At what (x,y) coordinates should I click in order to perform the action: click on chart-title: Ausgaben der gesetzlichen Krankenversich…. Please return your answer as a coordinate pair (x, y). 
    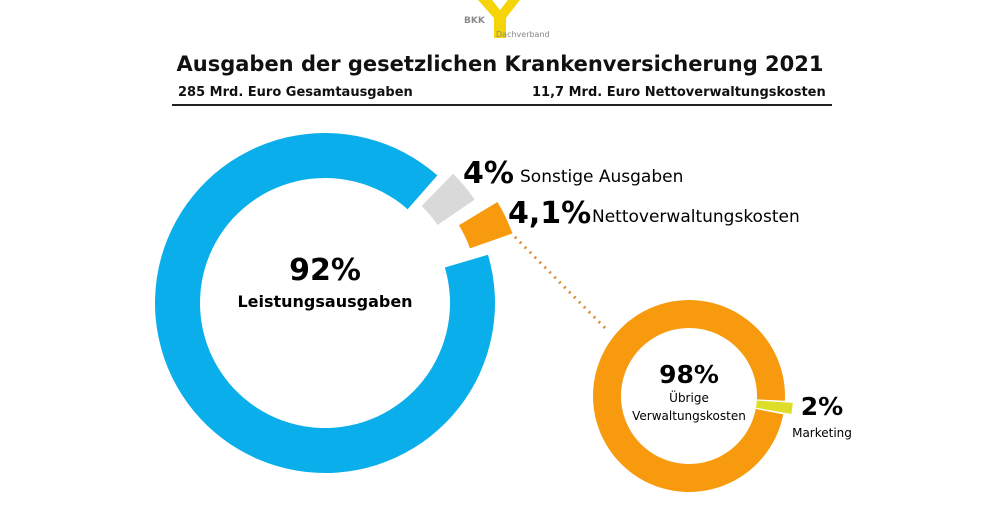
    Looking at the image, I should click on (500, 64).